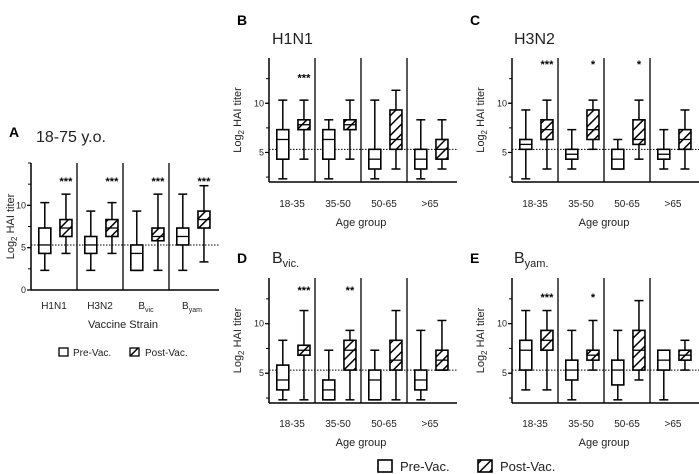  Describe the element at coordinates (123, 325) in the screenshot. I see `x-axis-label: Vaccine Strain` at that location.